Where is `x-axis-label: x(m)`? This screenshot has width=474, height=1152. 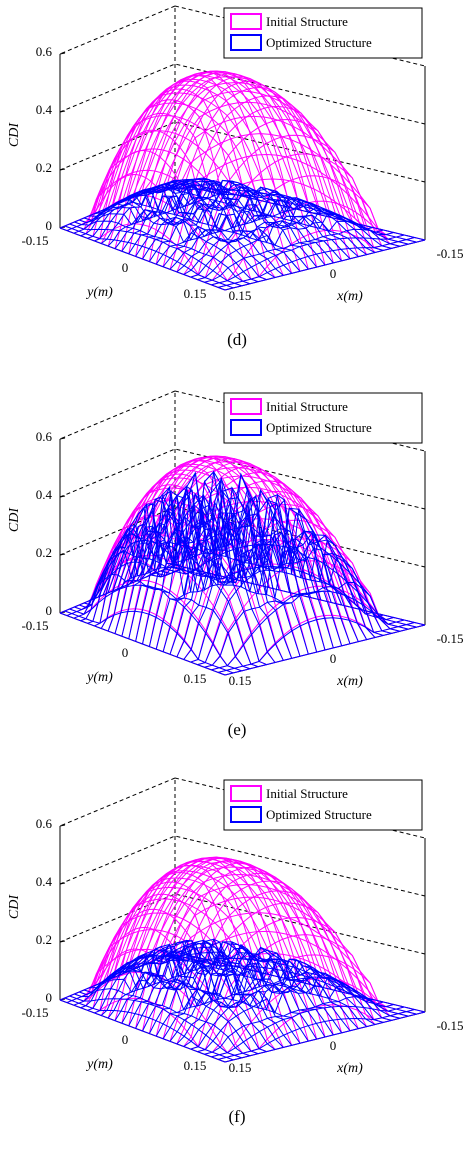
x-axis-label: x(m) is located at coordinates (349, 1068).